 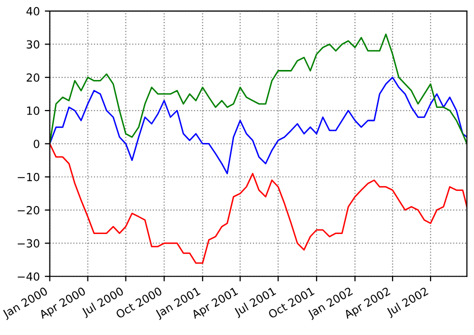 I want to click on y-tick-label: −20, so click(x=29, y=210).